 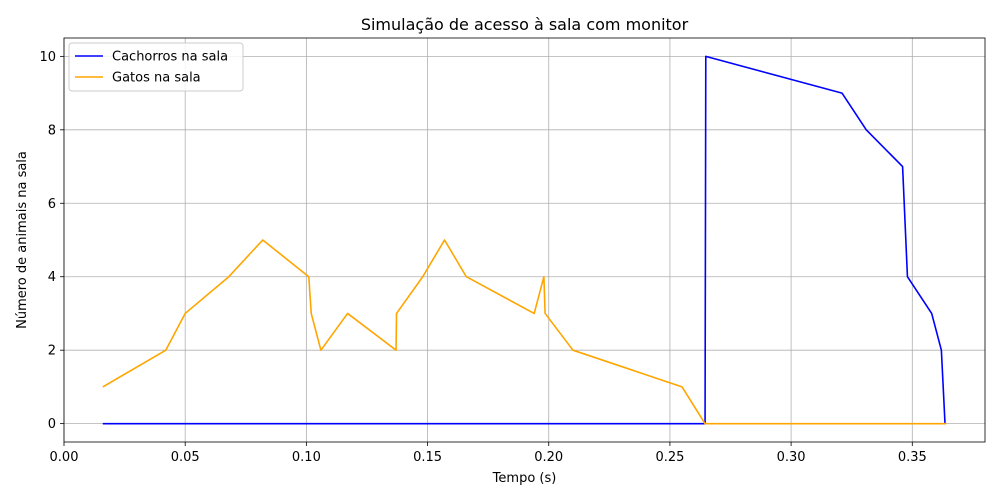 What do you see at coordinates (306, 457) in the screenshot?
I see `x-tick-label: 0.10` at bounding box center [306, 457].